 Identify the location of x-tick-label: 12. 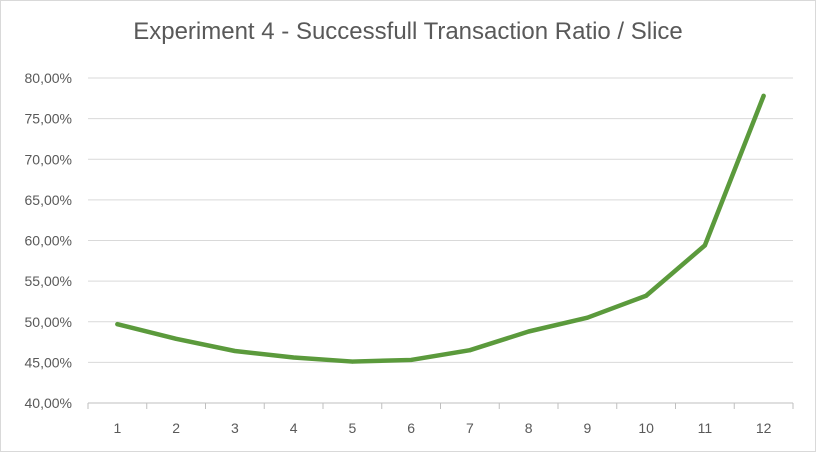
(764, 428).